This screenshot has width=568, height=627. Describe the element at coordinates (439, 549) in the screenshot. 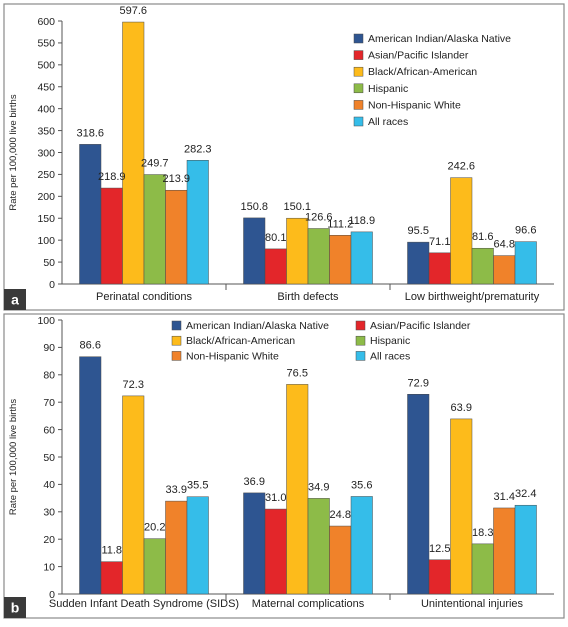

I see `data-label: 12.5` at that location.